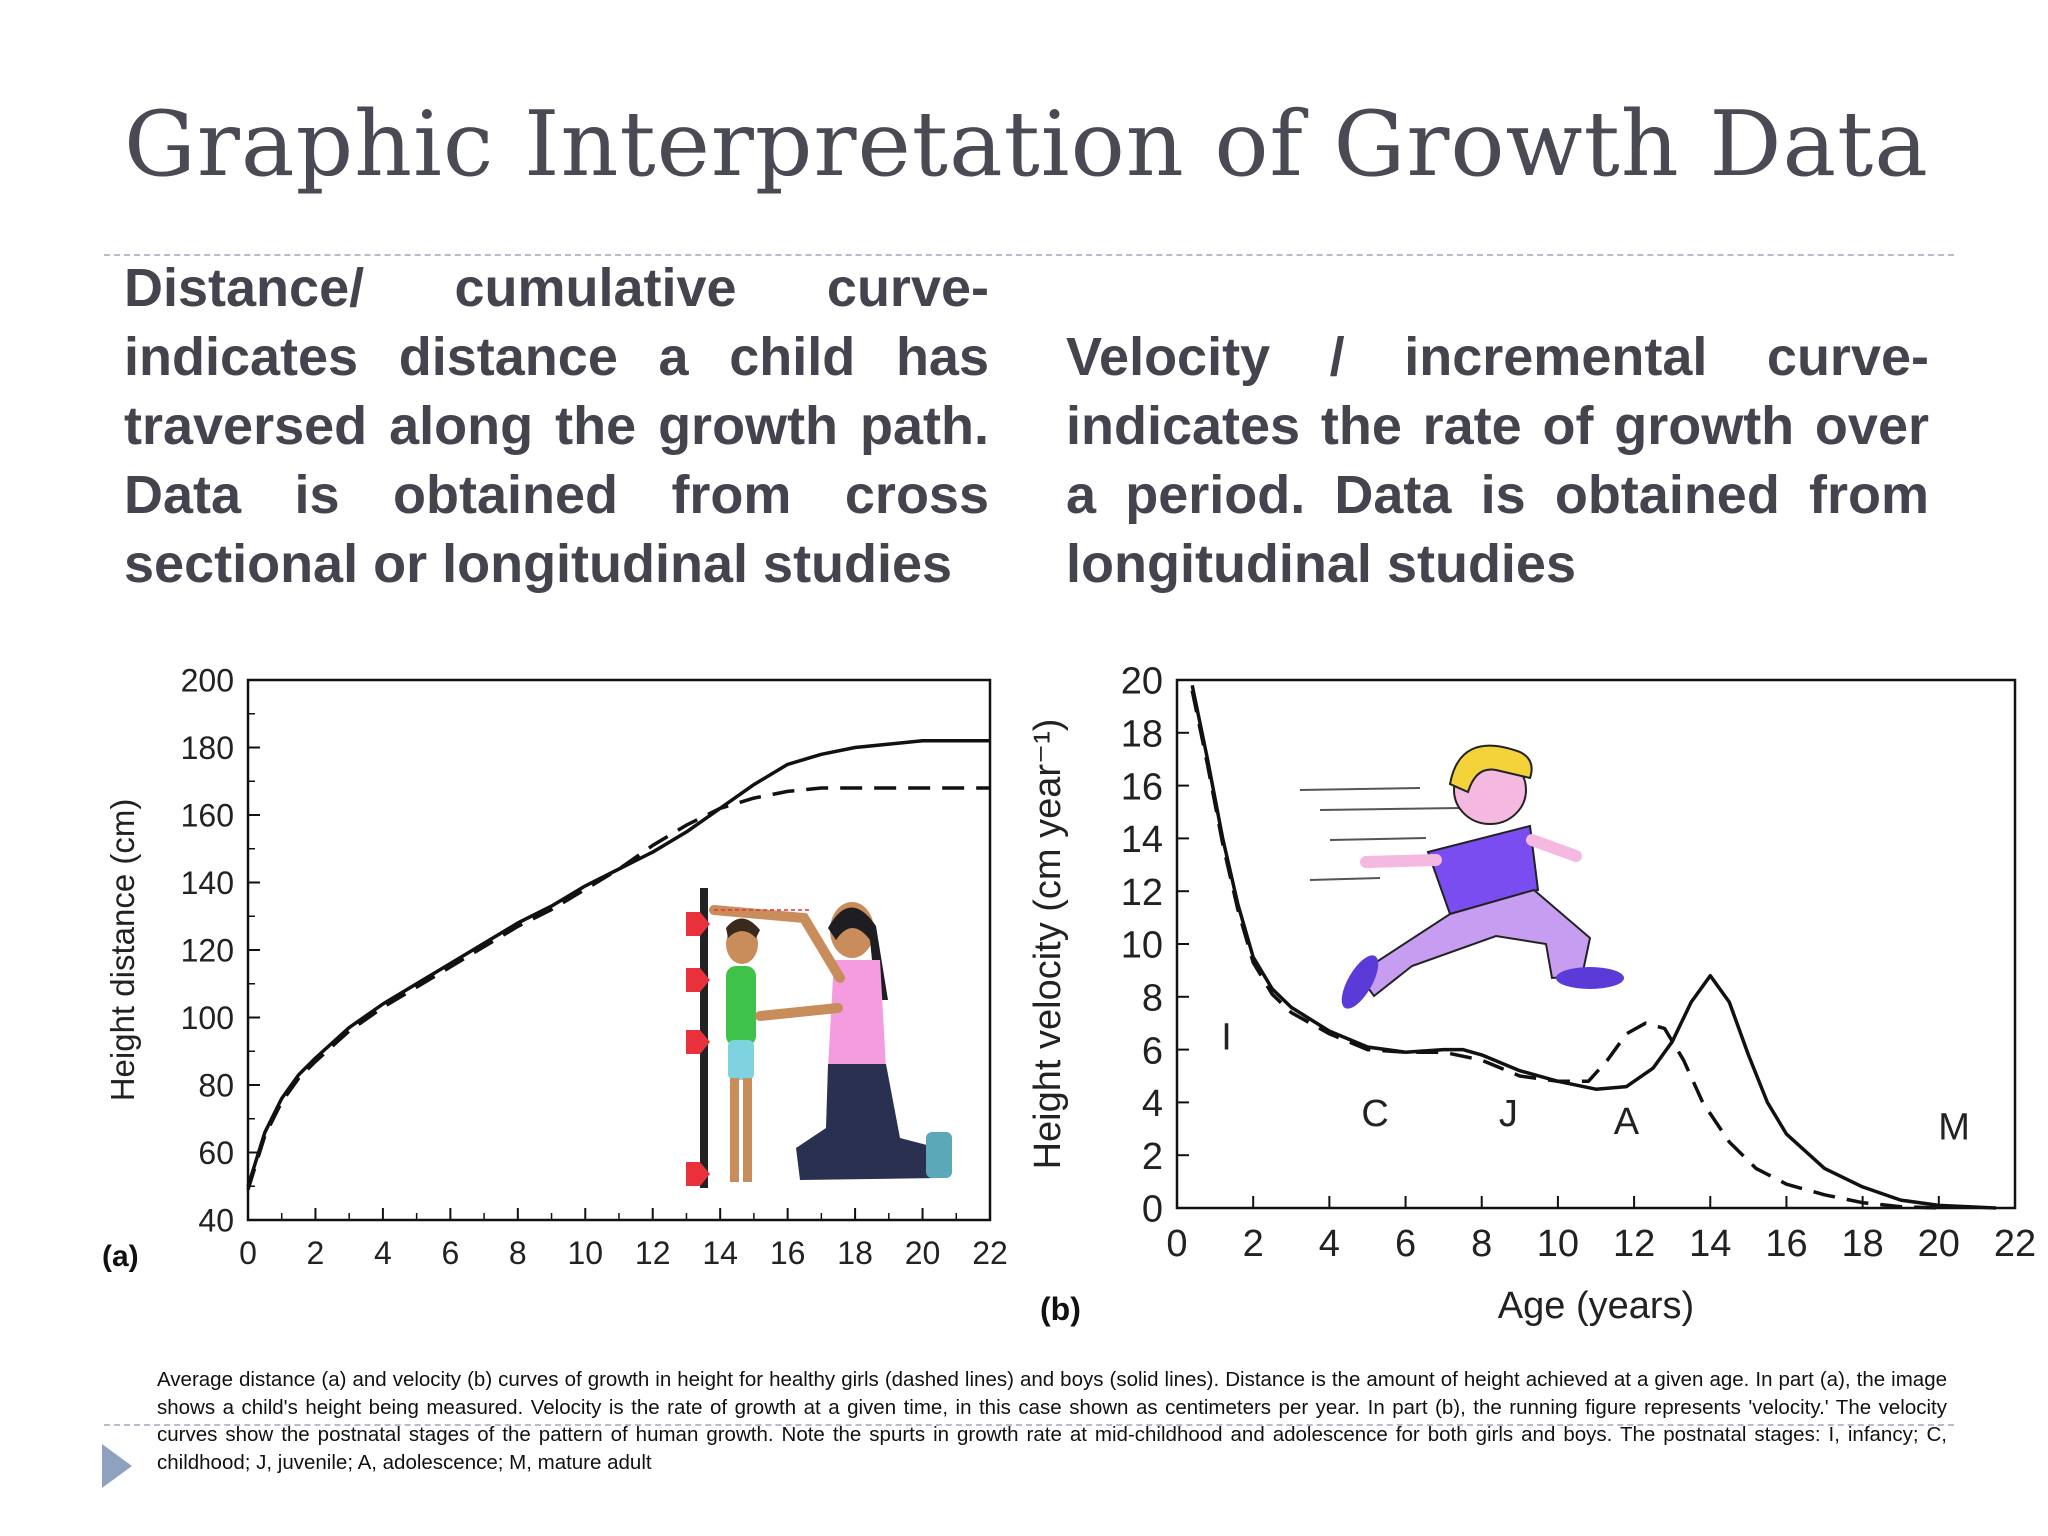 The width and height of the screenshot is (2048, 1536). I want to click on runner-shoe-back, so click(1360, 982).